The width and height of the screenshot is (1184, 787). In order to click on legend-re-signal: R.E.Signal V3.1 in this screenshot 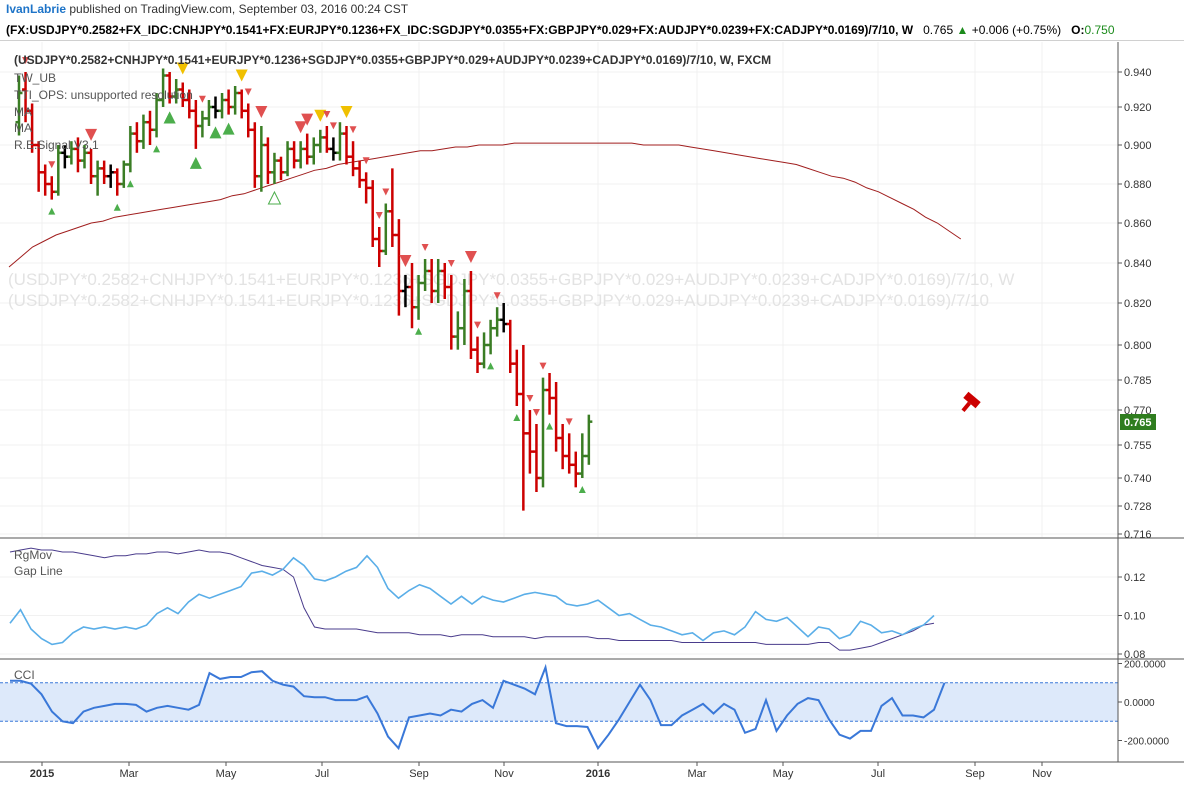, I will do `click(56, 145)`.